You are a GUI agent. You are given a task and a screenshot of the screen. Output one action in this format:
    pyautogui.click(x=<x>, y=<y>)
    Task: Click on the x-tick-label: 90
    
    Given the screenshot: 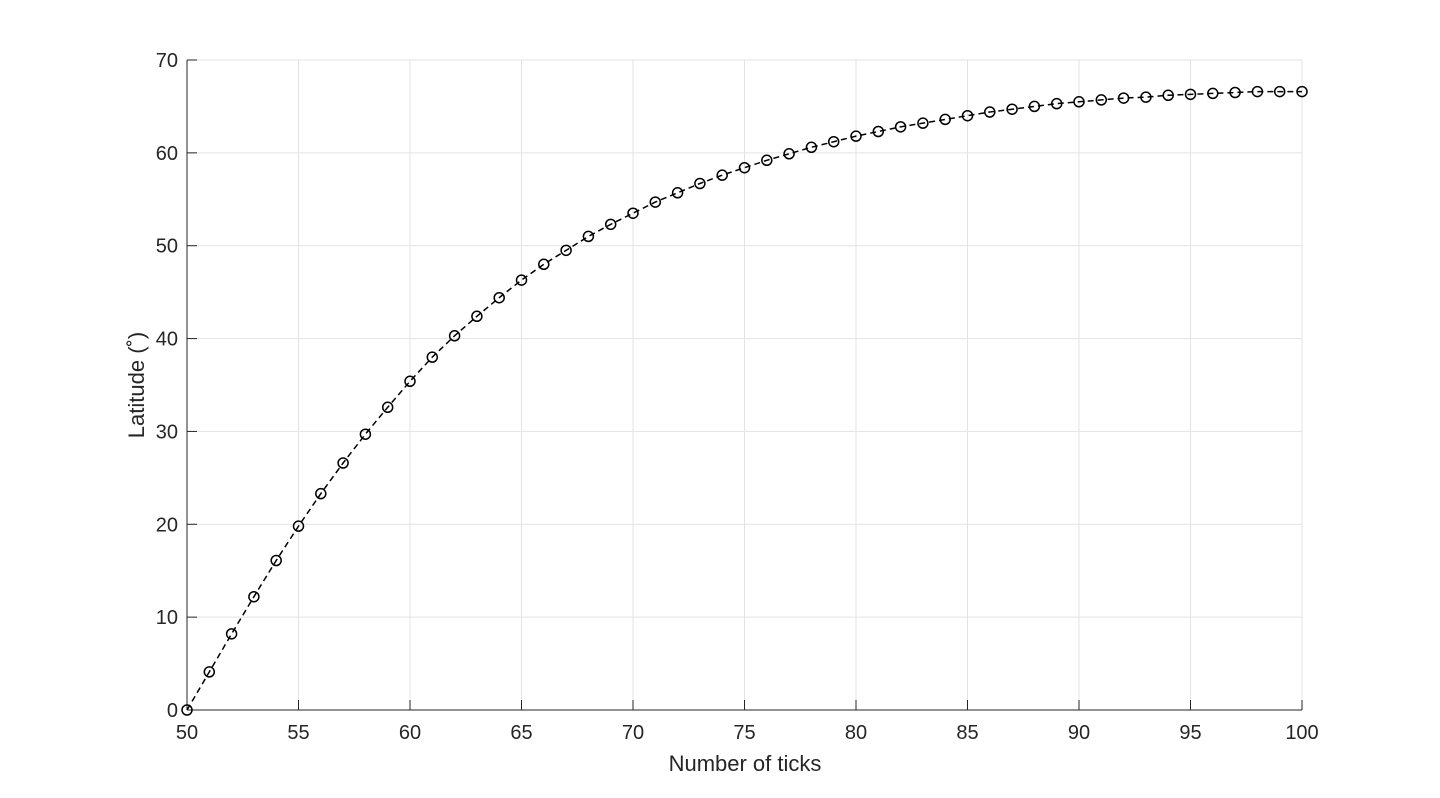 What is the action you would take?
    pyautogui.click(x=1079, y=733)
    